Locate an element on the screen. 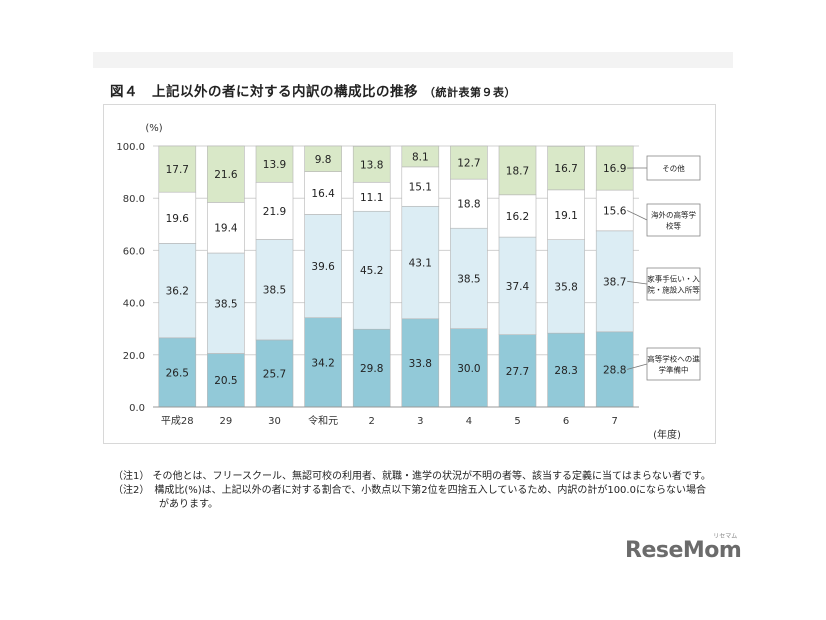  top-band is located at coordinates (413, 60).